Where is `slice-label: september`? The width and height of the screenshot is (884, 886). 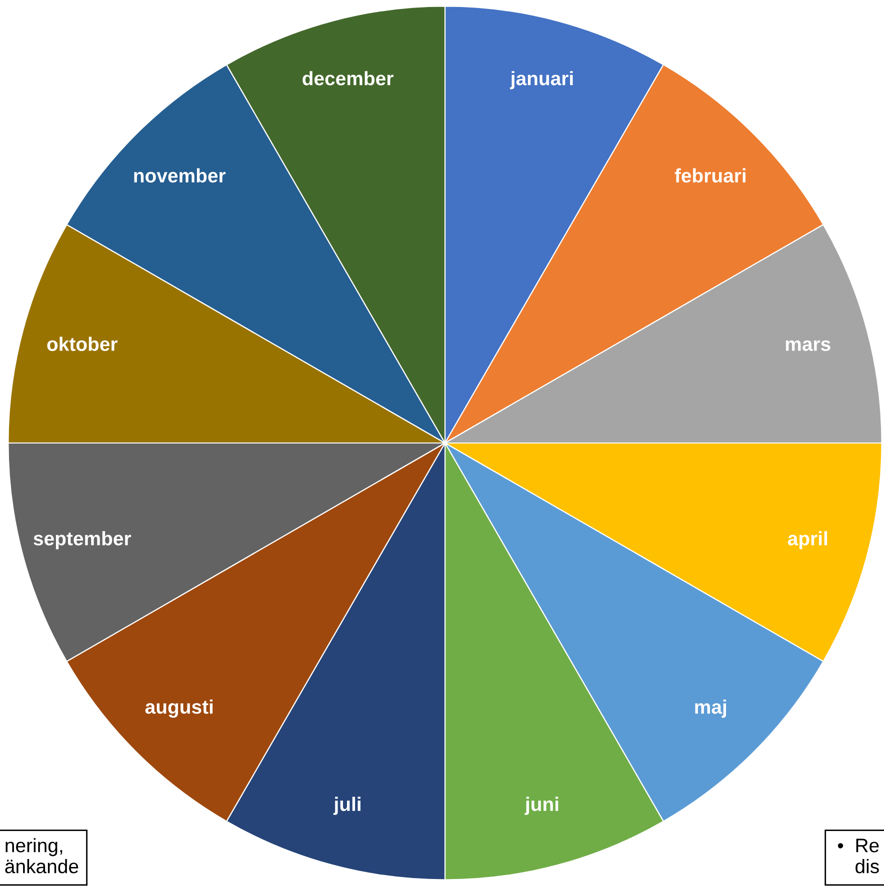 slice-label: september is located at coordinates (83, 540).